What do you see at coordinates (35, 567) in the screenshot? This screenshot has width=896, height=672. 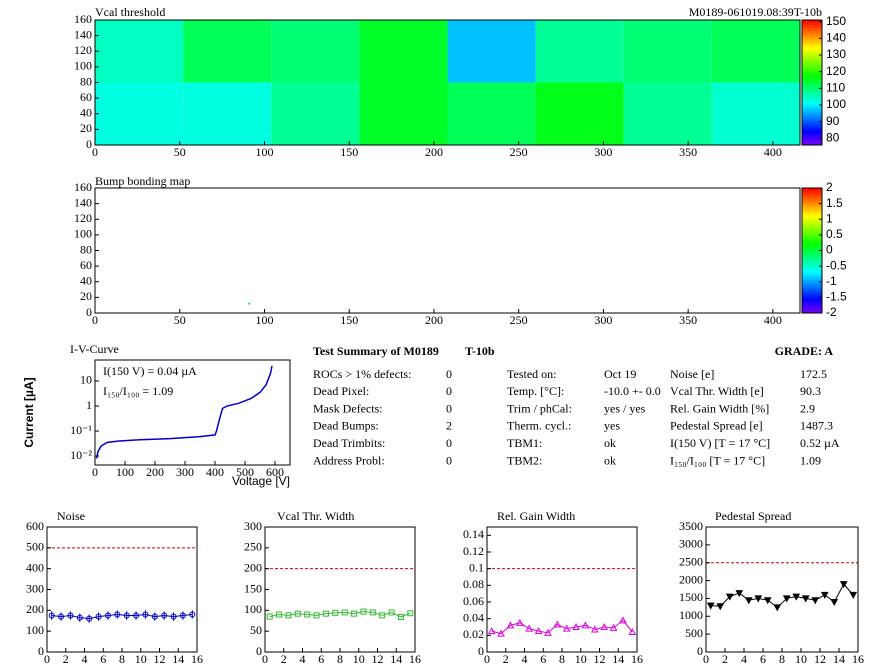 I see `y-tick-label: 400` at bounding box center [35, 567].